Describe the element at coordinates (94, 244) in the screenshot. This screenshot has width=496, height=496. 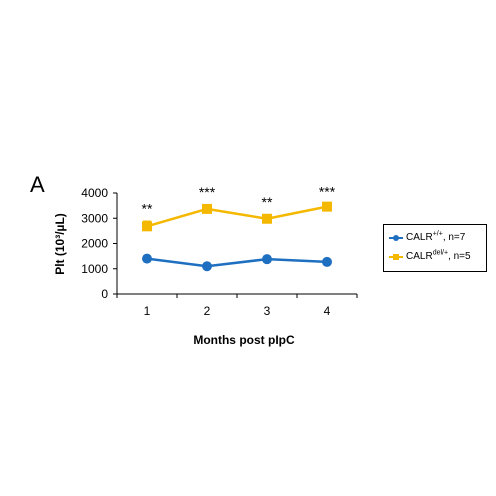
I see `y-tick-label: 2000` at that location.